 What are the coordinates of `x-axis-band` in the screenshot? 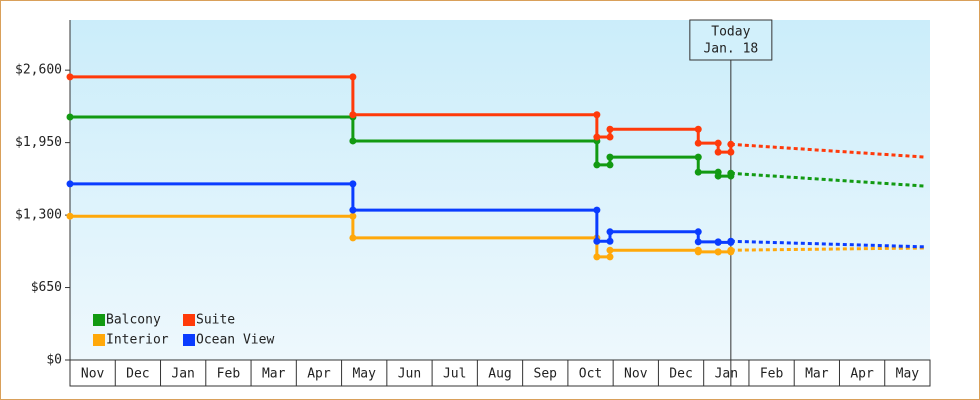 It's located at (500, 373).